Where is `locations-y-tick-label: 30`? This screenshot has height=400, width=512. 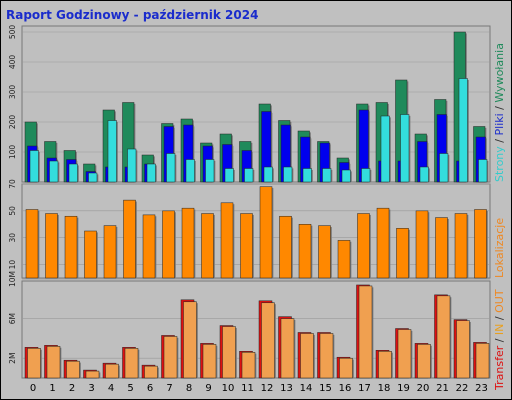 locations-y-tick-label: 30 is located at coordinates (12, 238).